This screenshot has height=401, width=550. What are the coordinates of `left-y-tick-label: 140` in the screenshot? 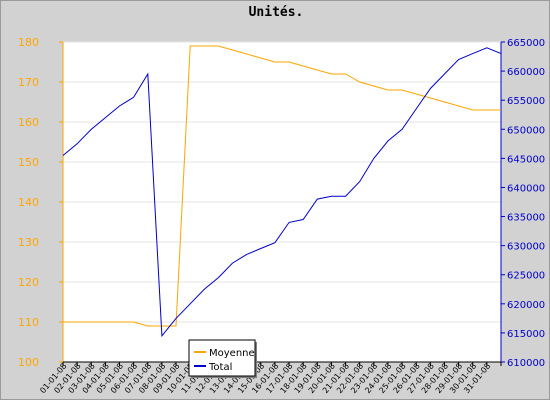 It's located at (28, 202).